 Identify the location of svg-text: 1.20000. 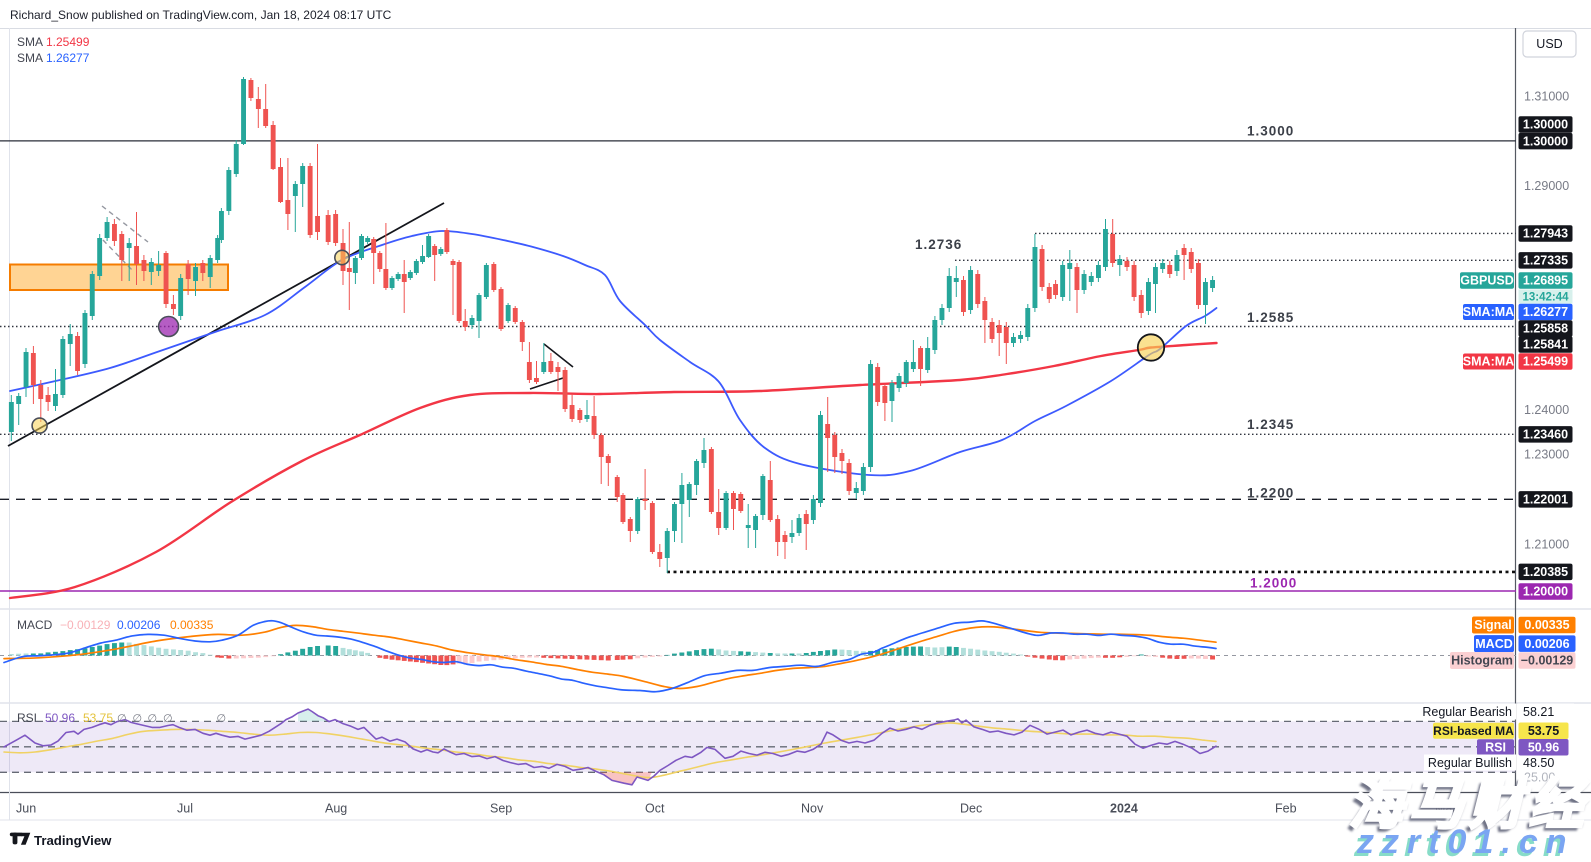
(1545, 592).